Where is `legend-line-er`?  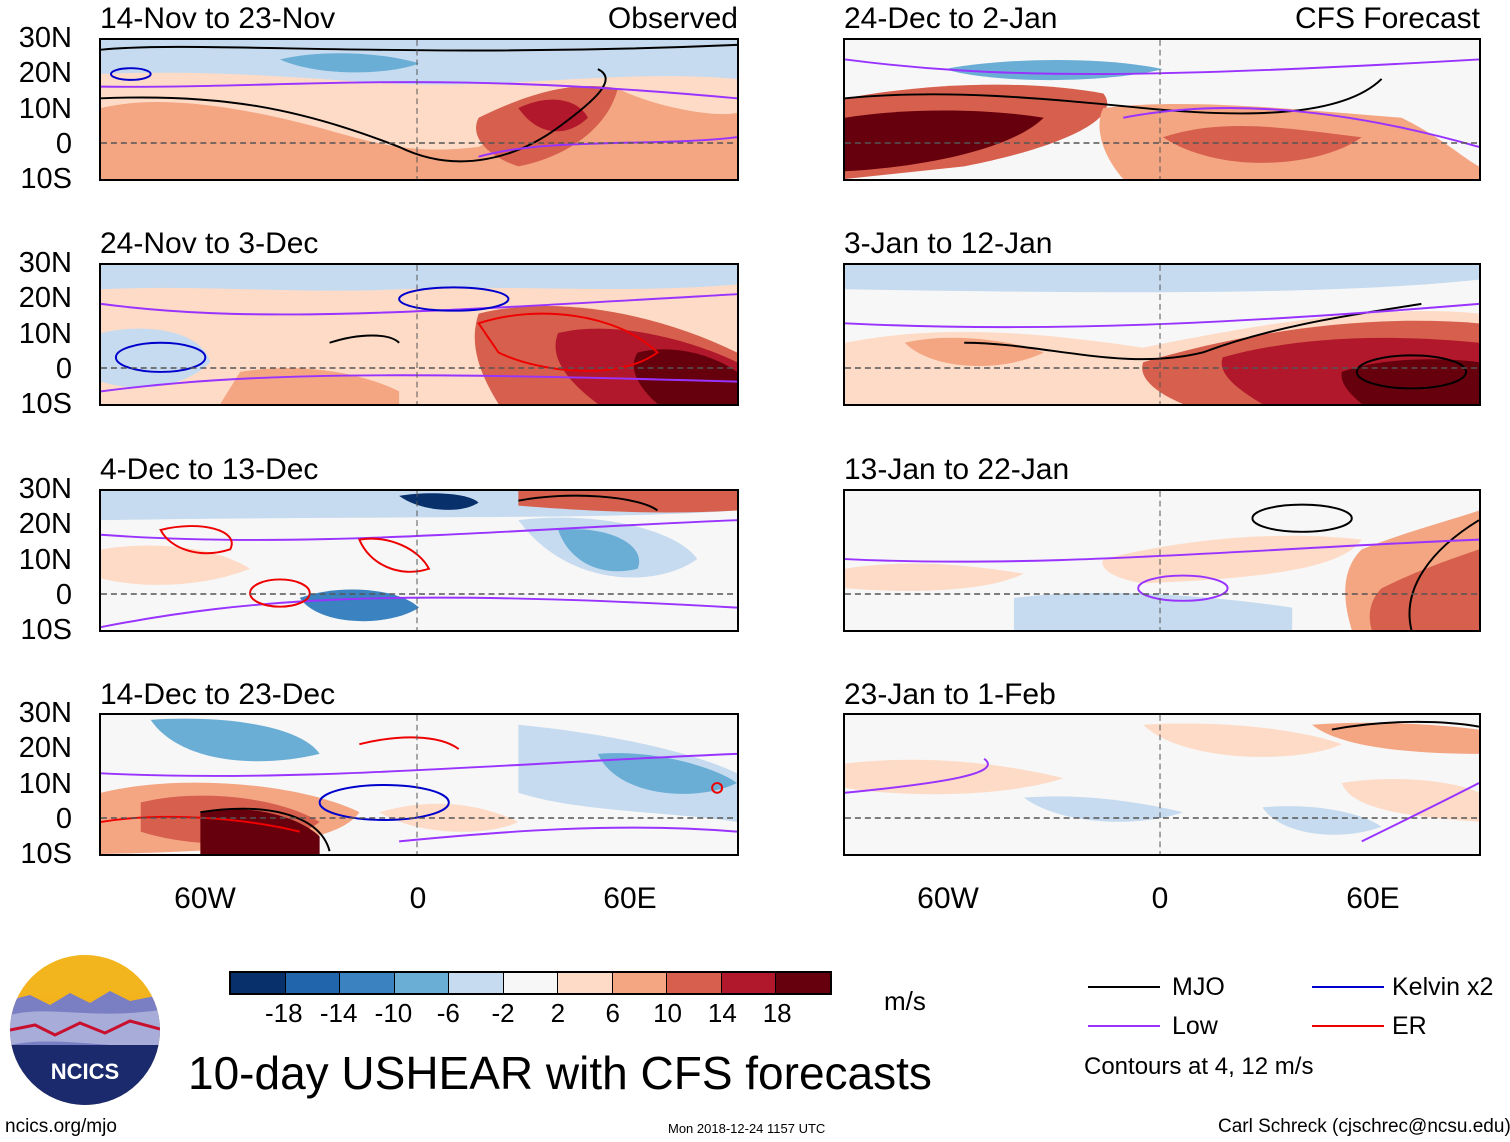 legend-line-er is located at coordinates (1348, 1026).